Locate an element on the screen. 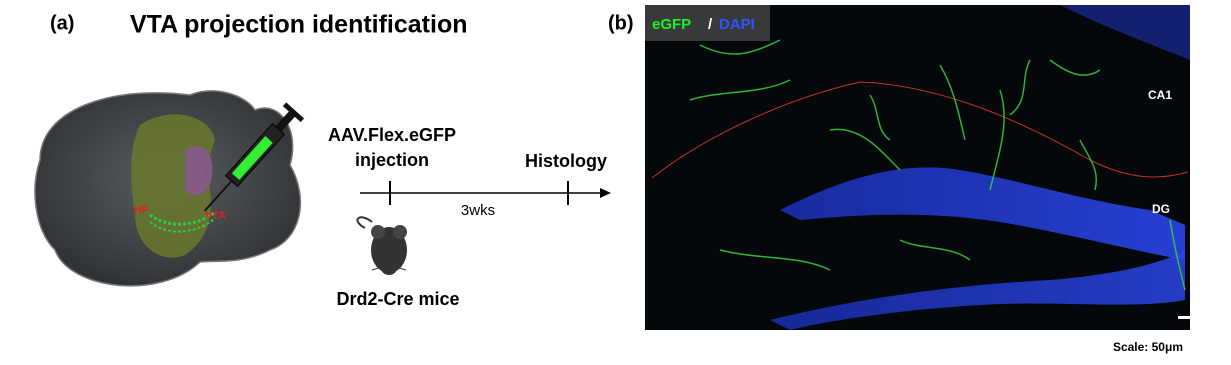 Image resolution: width=1231 pixels, height=365 pixels. timeline-label: injection is located at coordinates (392, 160).